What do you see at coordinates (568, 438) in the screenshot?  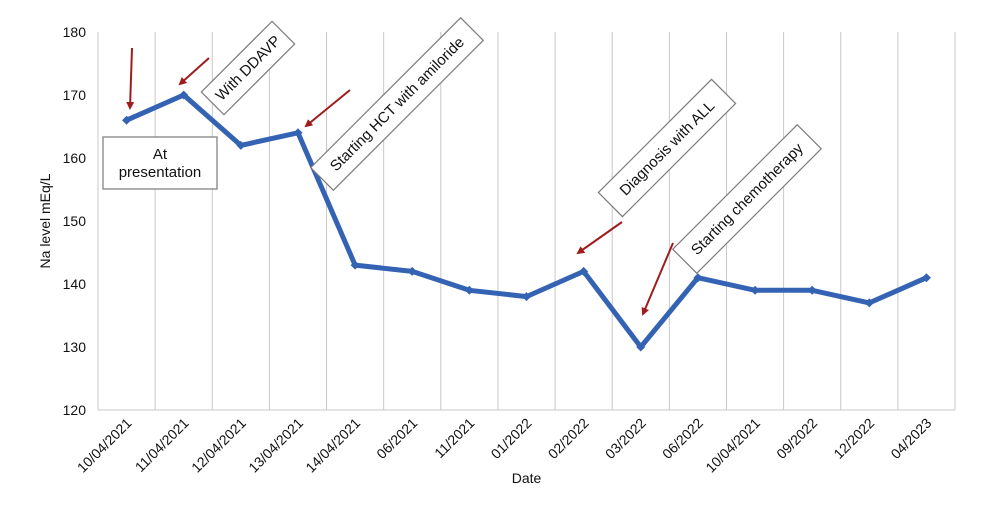 I see `x-tick-label: 02/2022` at bounding box center [568, 438].